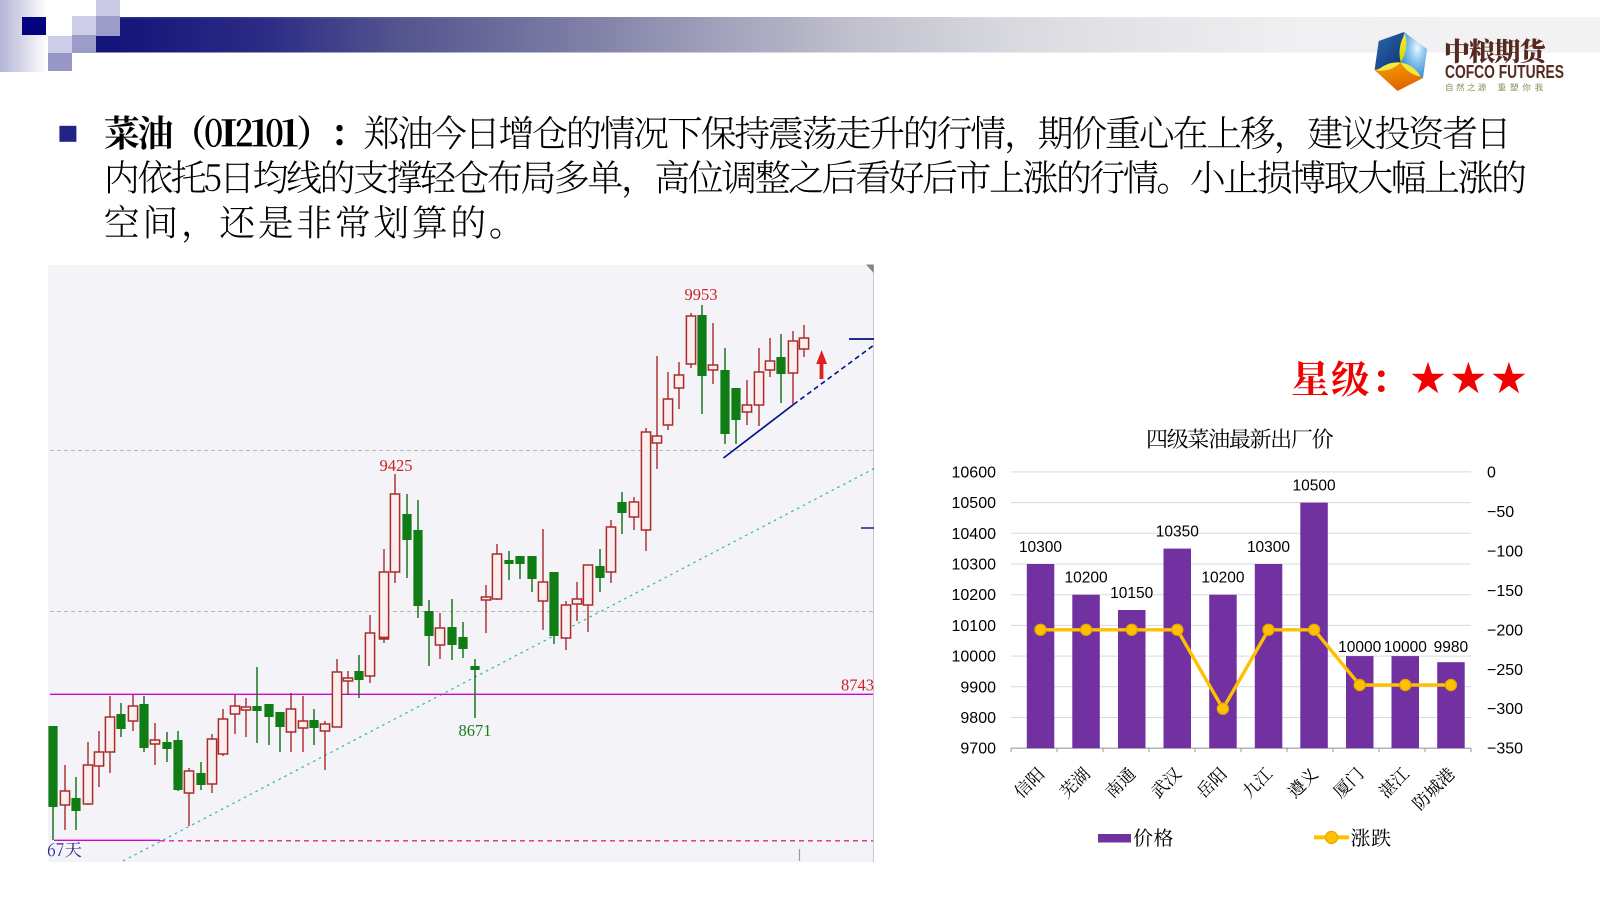  What do you see at coordinates (1491, 472) in the screenshot?
I see `svg-text: 0` at bounding box center [1491, 472].